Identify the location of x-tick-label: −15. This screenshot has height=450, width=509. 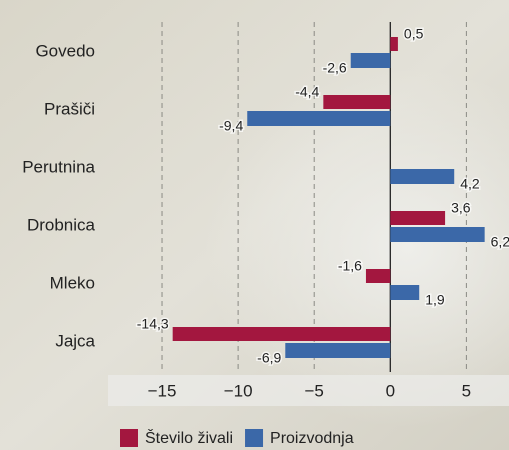
(162, 390).